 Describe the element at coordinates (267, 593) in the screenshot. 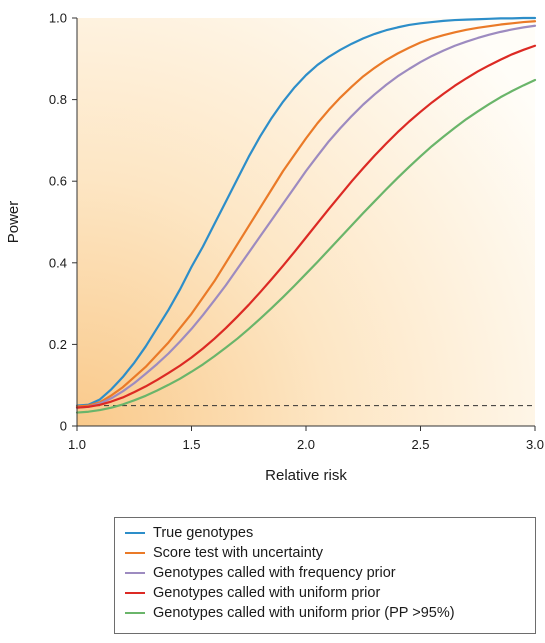

I see `legend-label: Genotypes called with uniform prior` at that location.